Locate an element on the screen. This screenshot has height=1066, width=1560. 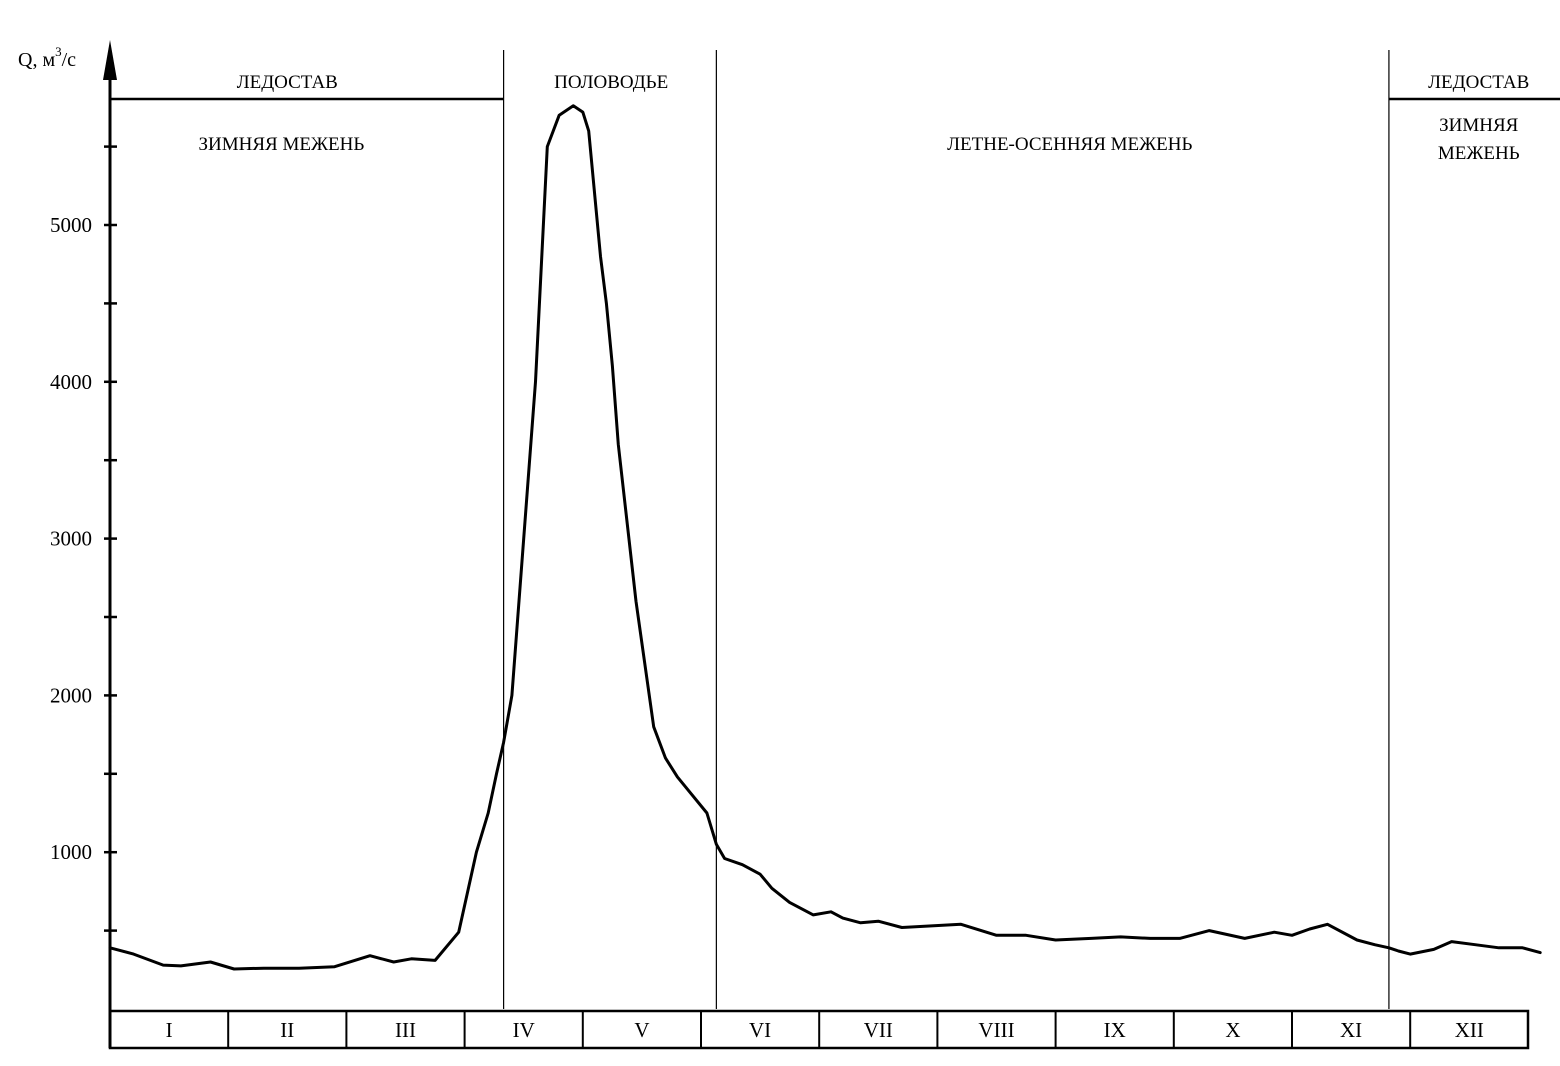
y-axis-arrow-icon is located at coordinates (110, 60).